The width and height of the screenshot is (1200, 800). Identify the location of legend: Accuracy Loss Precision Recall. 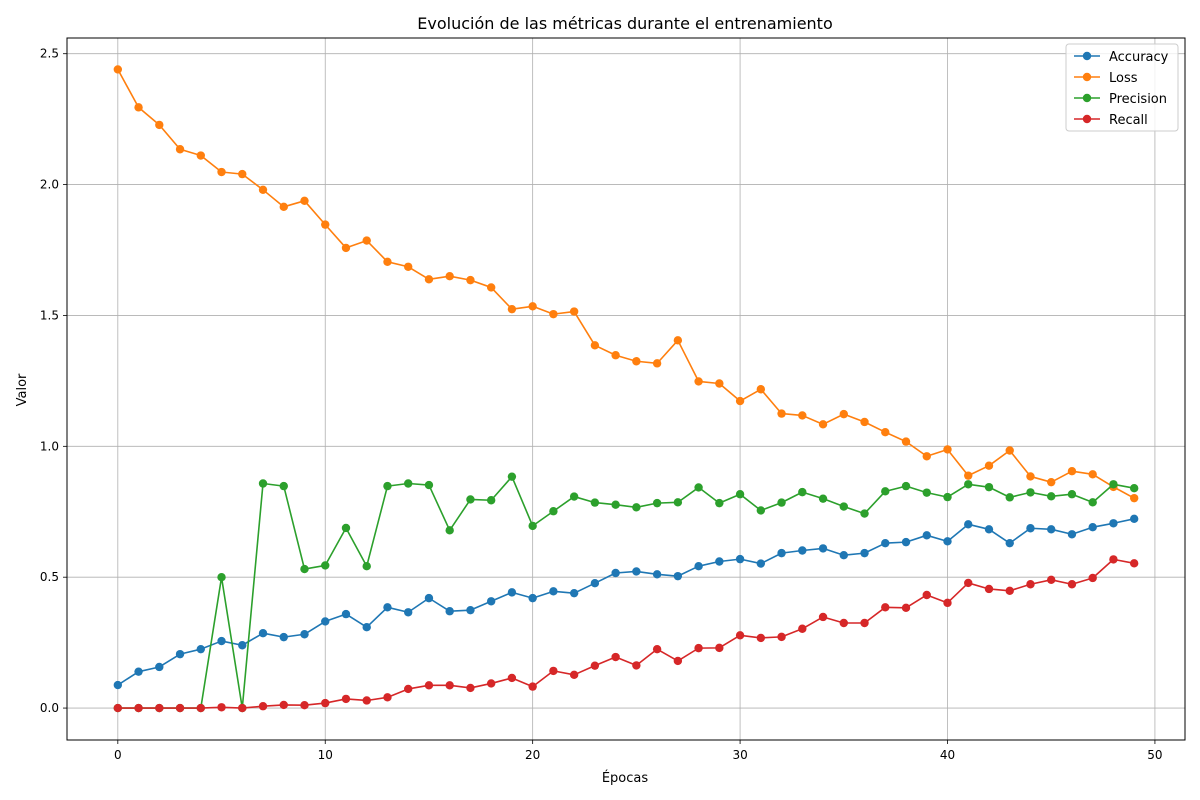
(1122, 87).